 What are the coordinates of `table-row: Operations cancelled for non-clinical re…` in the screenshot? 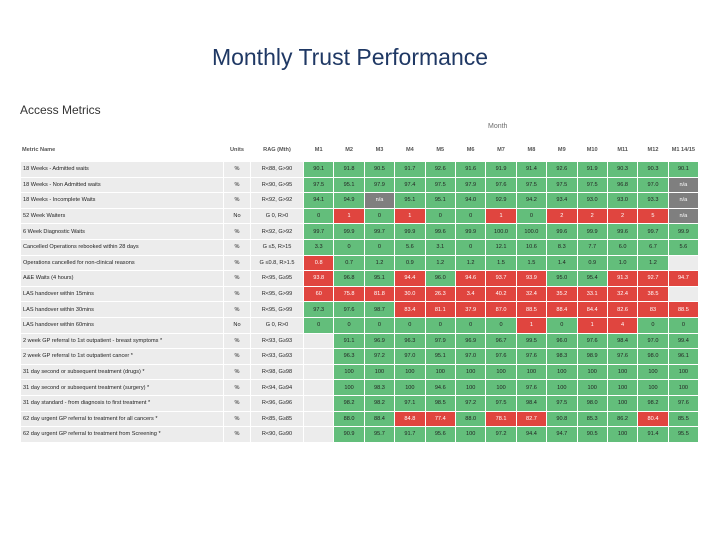 It's located at (360, 263).